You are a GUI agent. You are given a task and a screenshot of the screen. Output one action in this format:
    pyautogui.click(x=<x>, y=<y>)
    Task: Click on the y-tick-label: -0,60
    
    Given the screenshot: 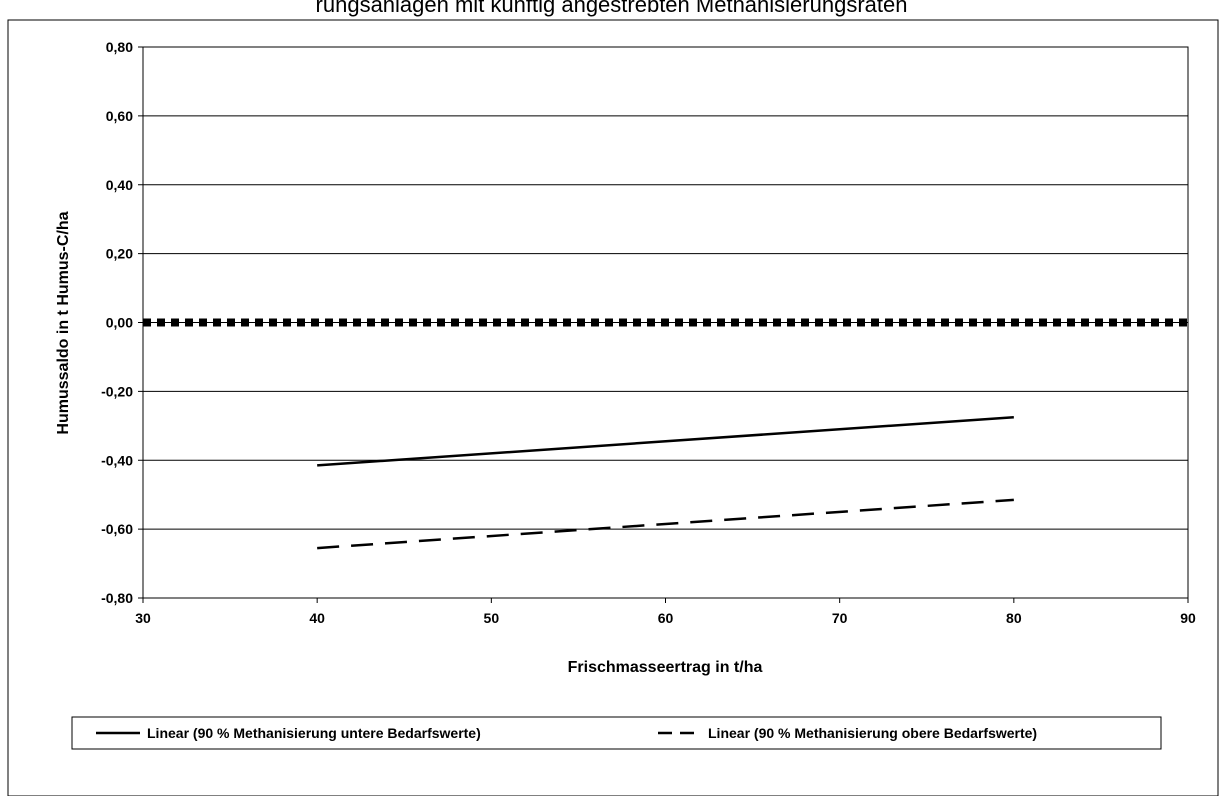 What is the action you would take?
    pyautogui.click(x=117, y=529)
    